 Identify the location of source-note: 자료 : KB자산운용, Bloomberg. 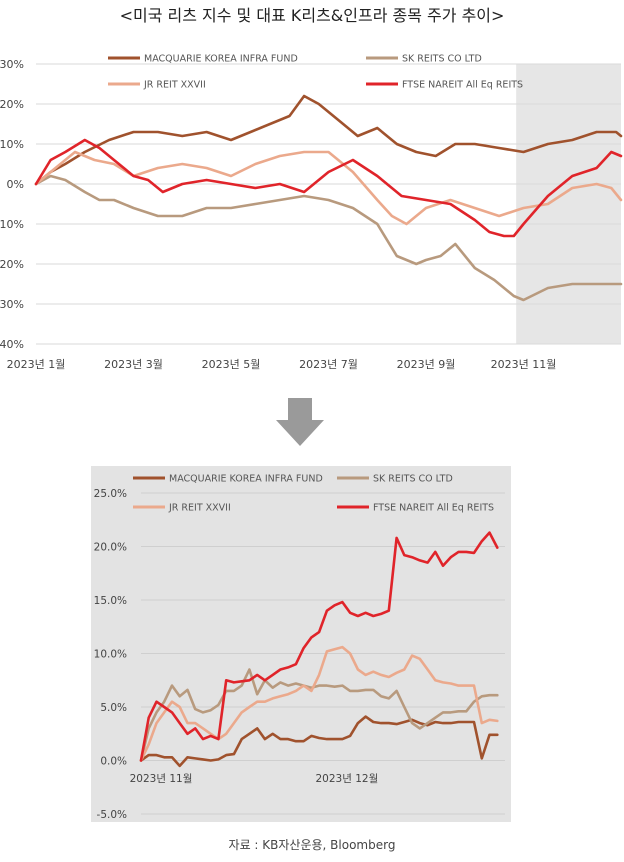
(312, 845).